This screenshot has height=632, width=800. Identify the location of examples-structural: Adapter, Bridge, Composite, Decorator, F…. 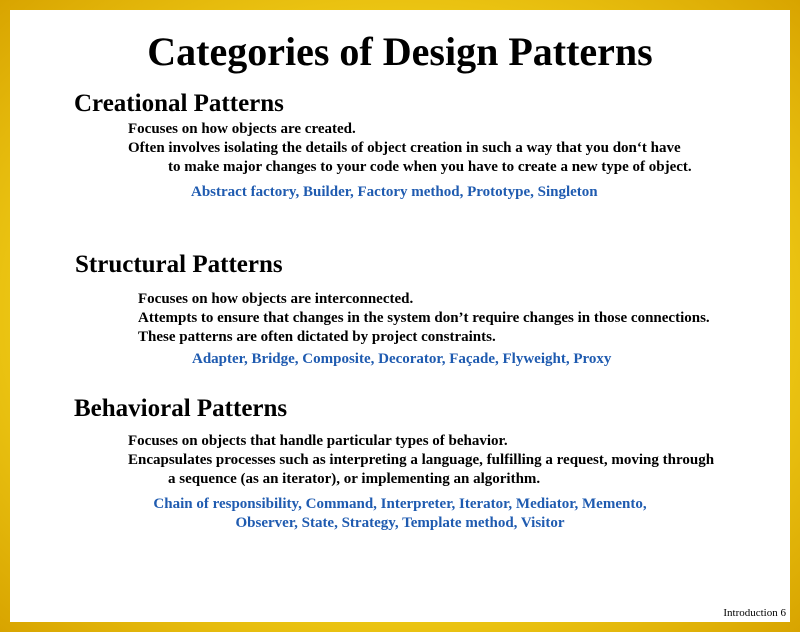
(401, 359).